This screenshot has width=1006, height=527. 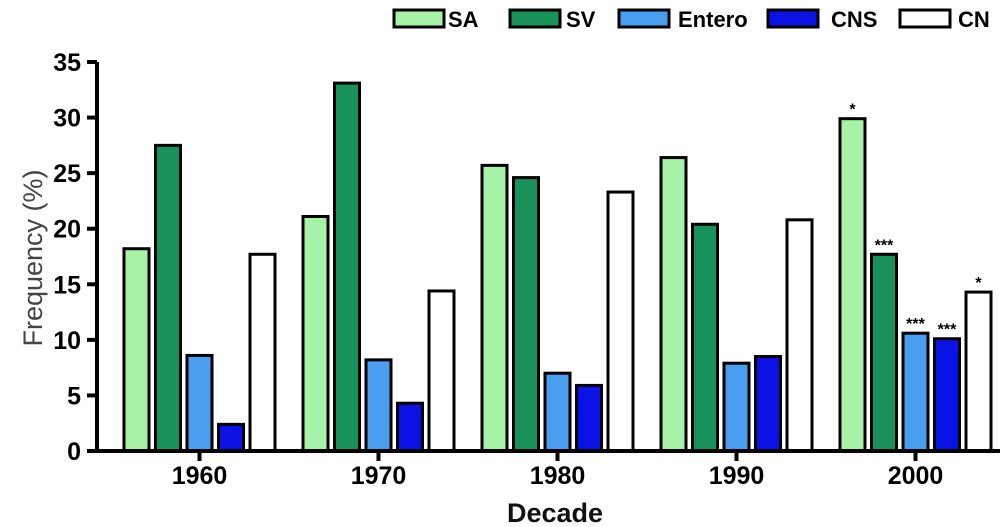 What do you see at coordinates (852, 285) in the screenshot?
I see `bar-sa-2000` at bounding box center [852, 285].